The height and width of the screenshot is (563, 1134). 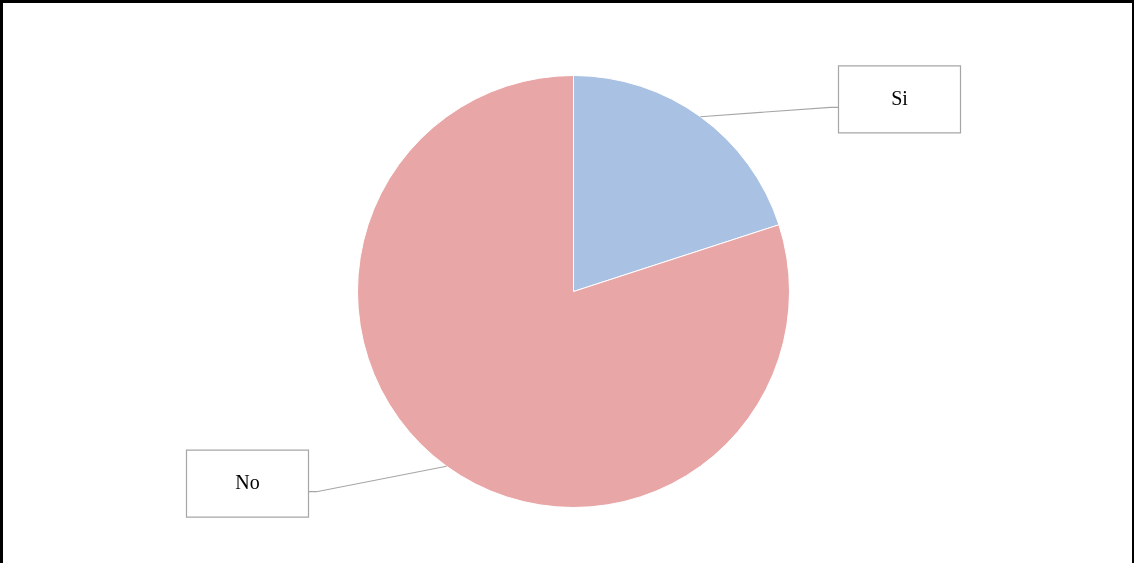 I want to click on slice-label: No, so click(x=247, y=481).